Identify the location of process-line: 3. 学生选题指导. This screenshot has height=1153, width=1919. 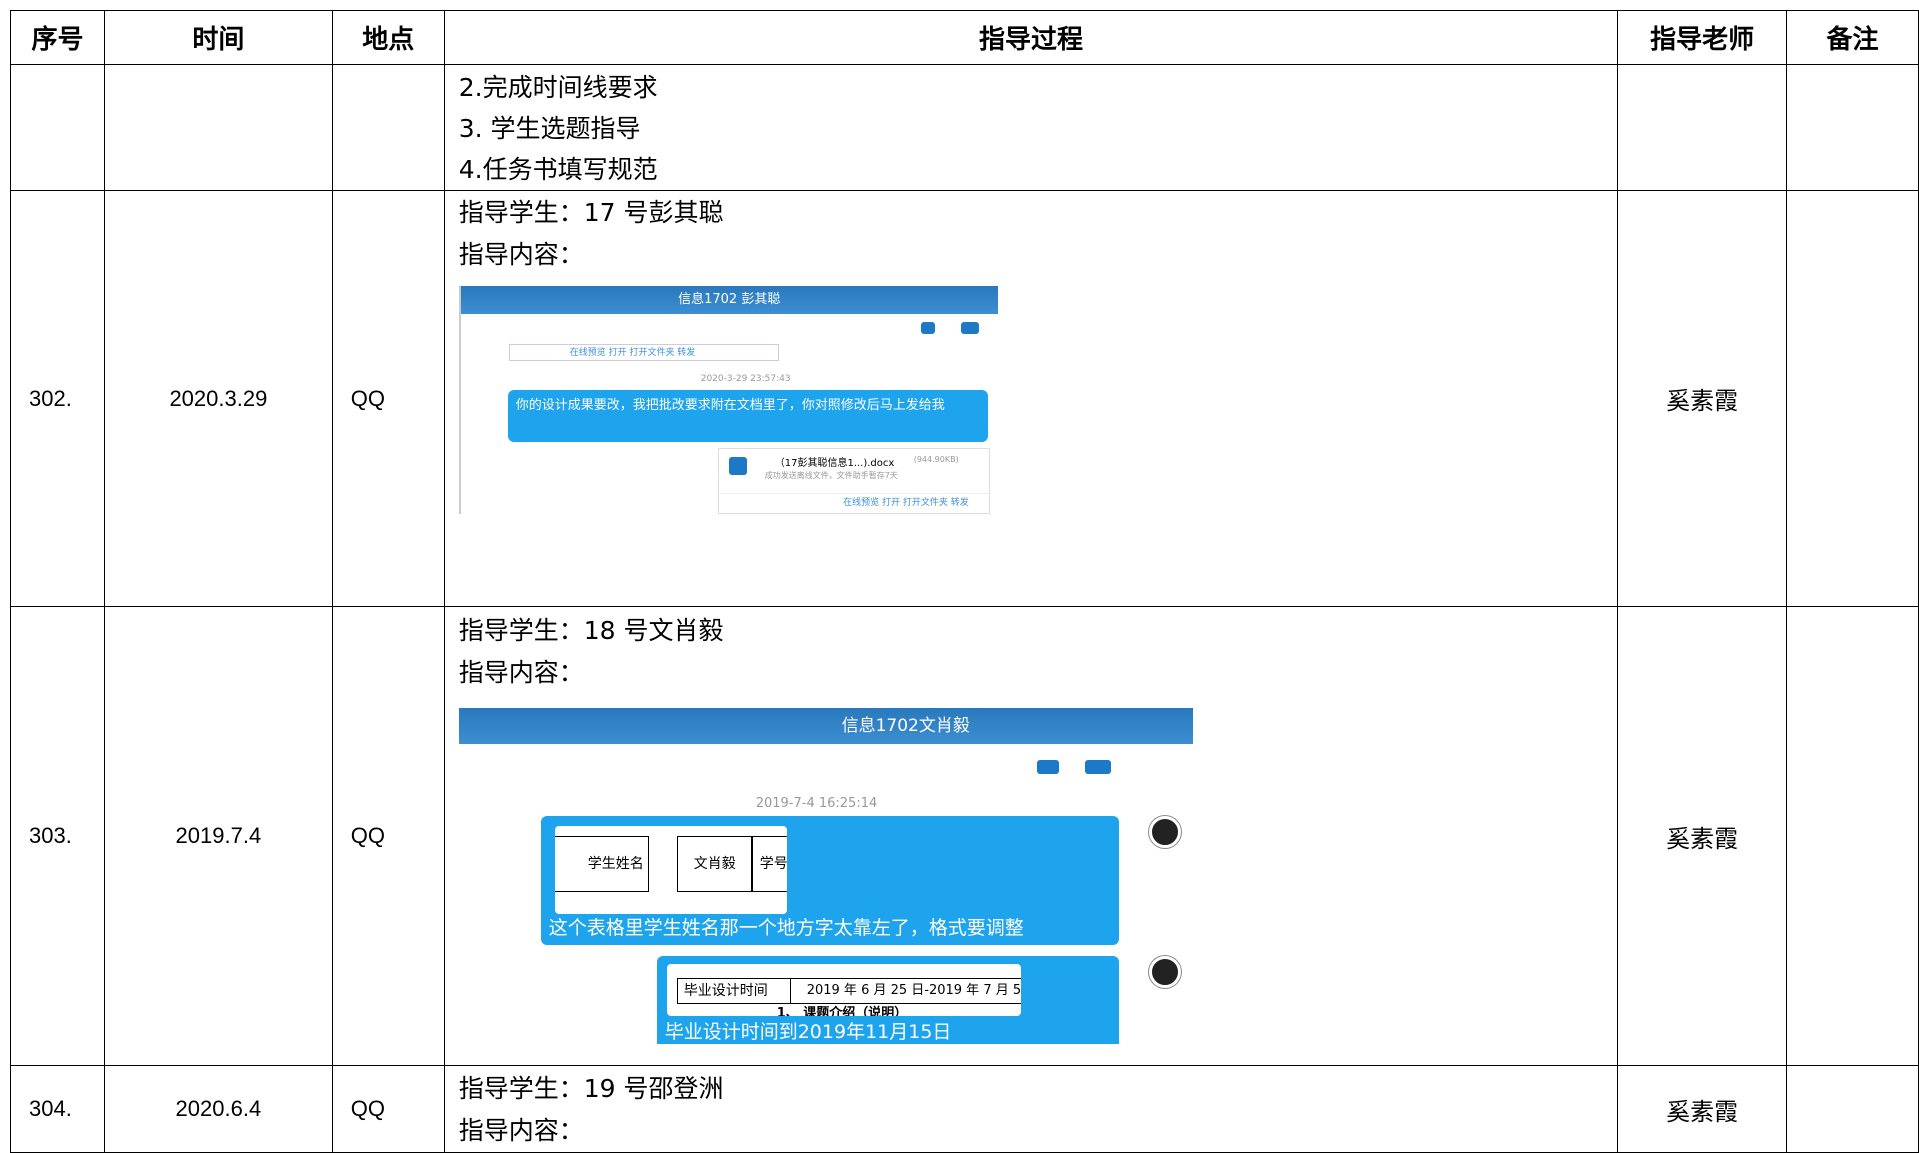
(549, 128).